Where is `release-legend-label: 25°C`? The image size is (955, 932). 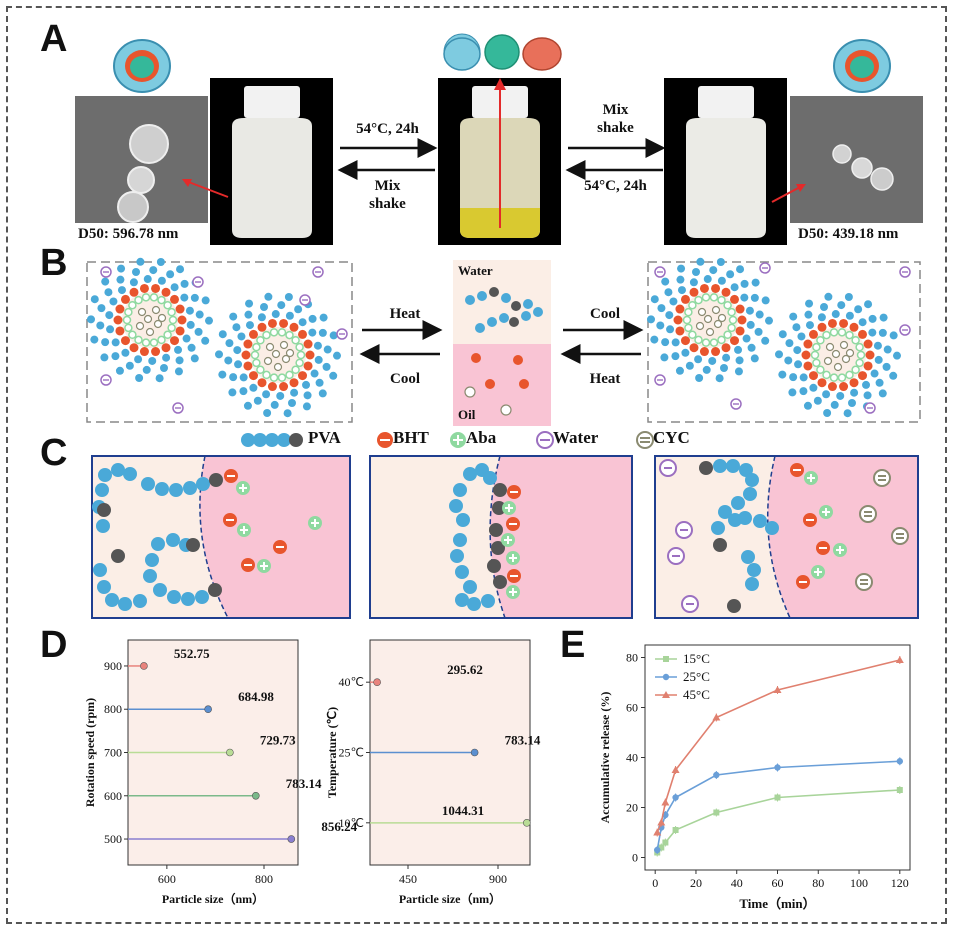 release-legend-label: 25°C is located at coordinates (696, 676).